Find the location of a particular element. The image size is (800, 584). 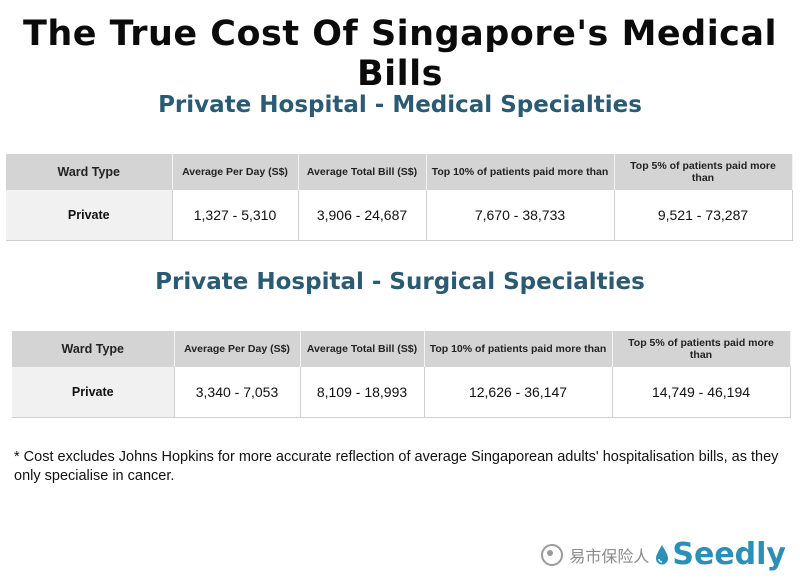

cell-average-total-bill: 3,906 - 24,687 is located at coordinates (362, 215).